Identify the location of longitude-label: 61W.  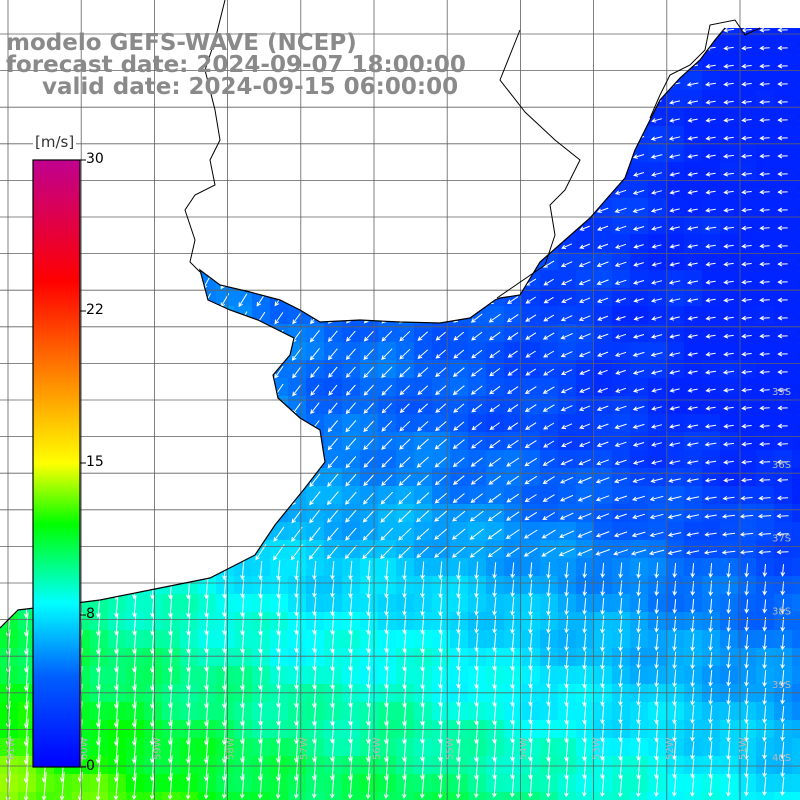
(11, 748).